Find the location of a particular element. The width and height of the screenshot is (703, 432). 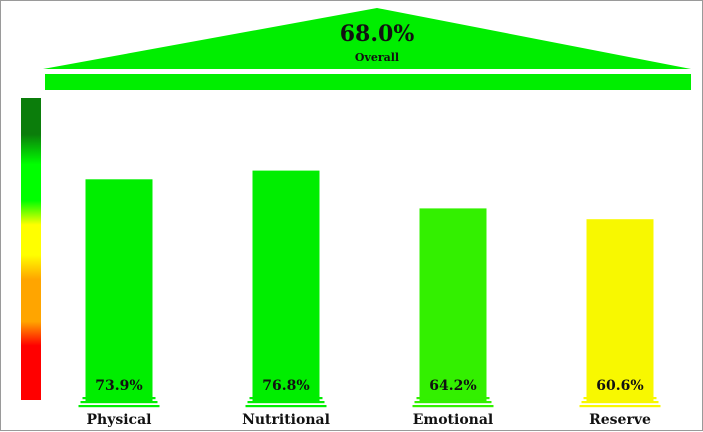

overall-value: 68.0% is located at coordinates (377, 34).